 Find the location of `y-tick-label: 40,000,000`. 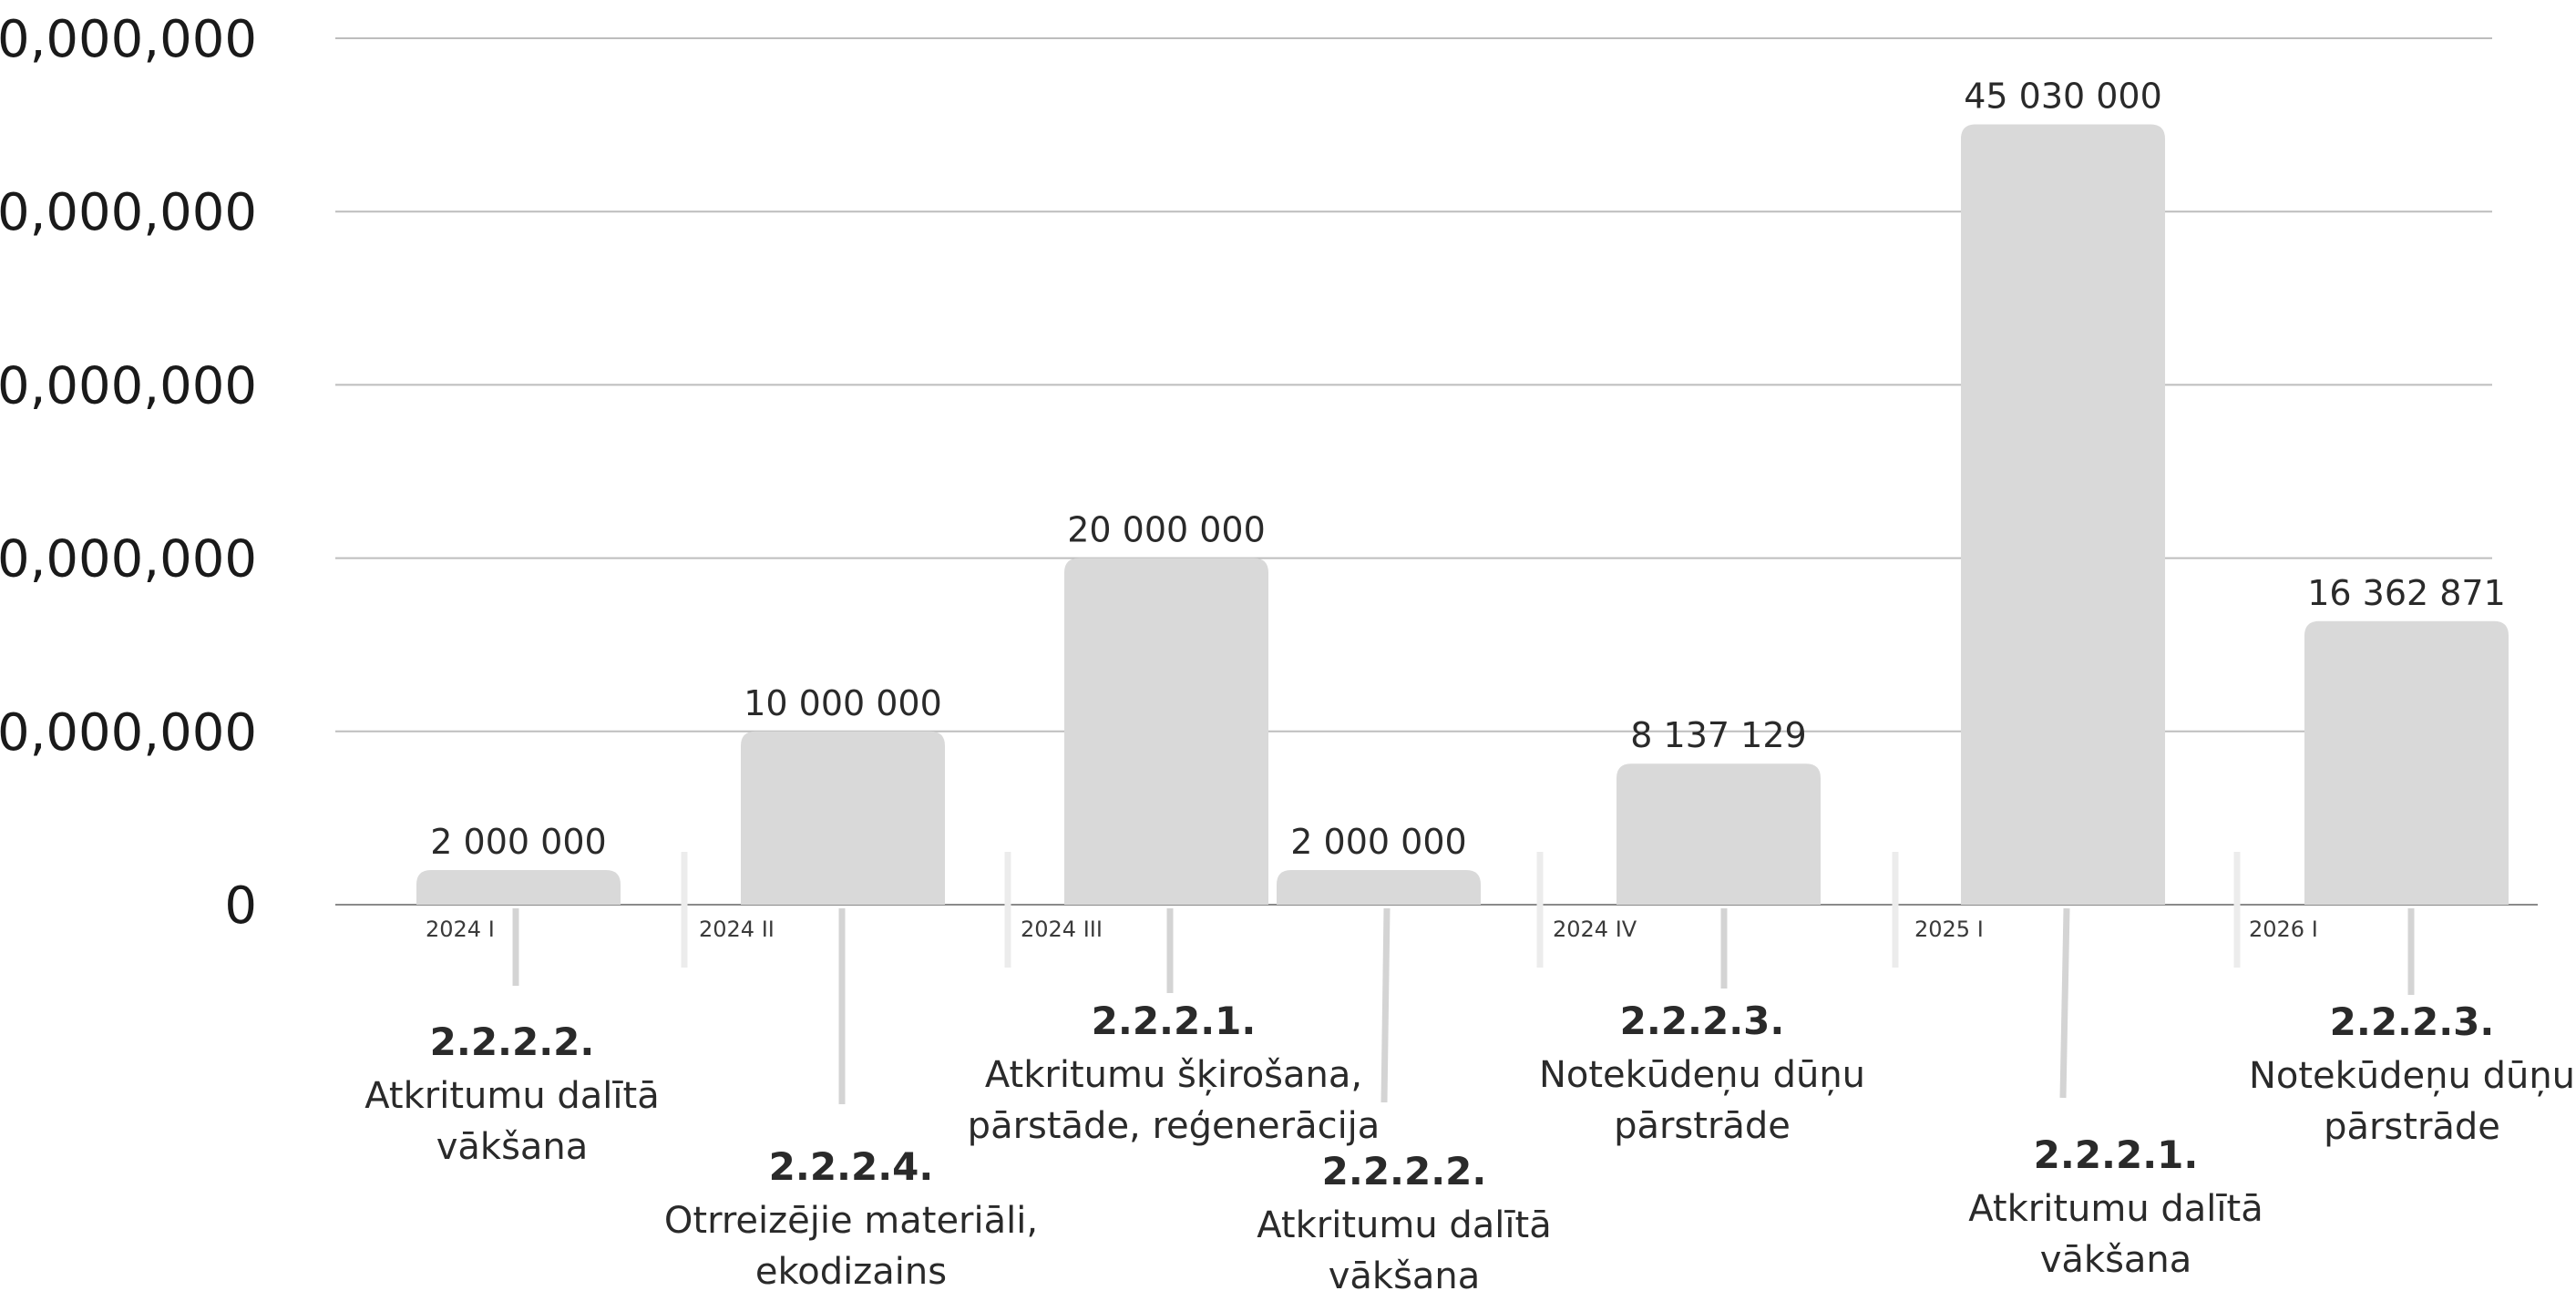

y-tick-label: 40,000,000 is located at coordinates (129, 212).